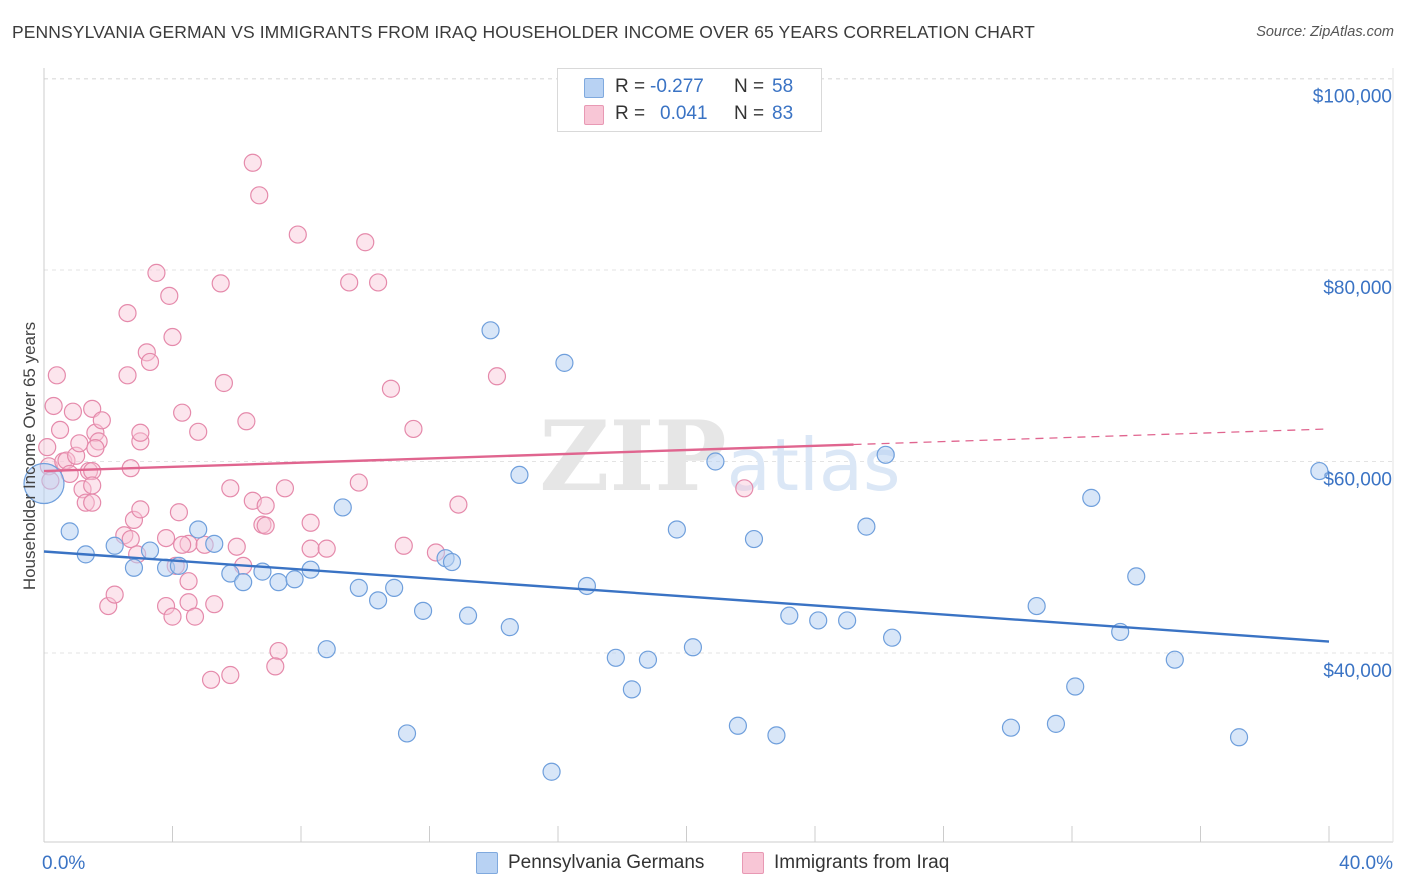 The width and height of the screenshot is (1406, 892). Describe the element at coordinates (719, 456) in the screenshot. I see `watermark: ZIPatlas` at that location.